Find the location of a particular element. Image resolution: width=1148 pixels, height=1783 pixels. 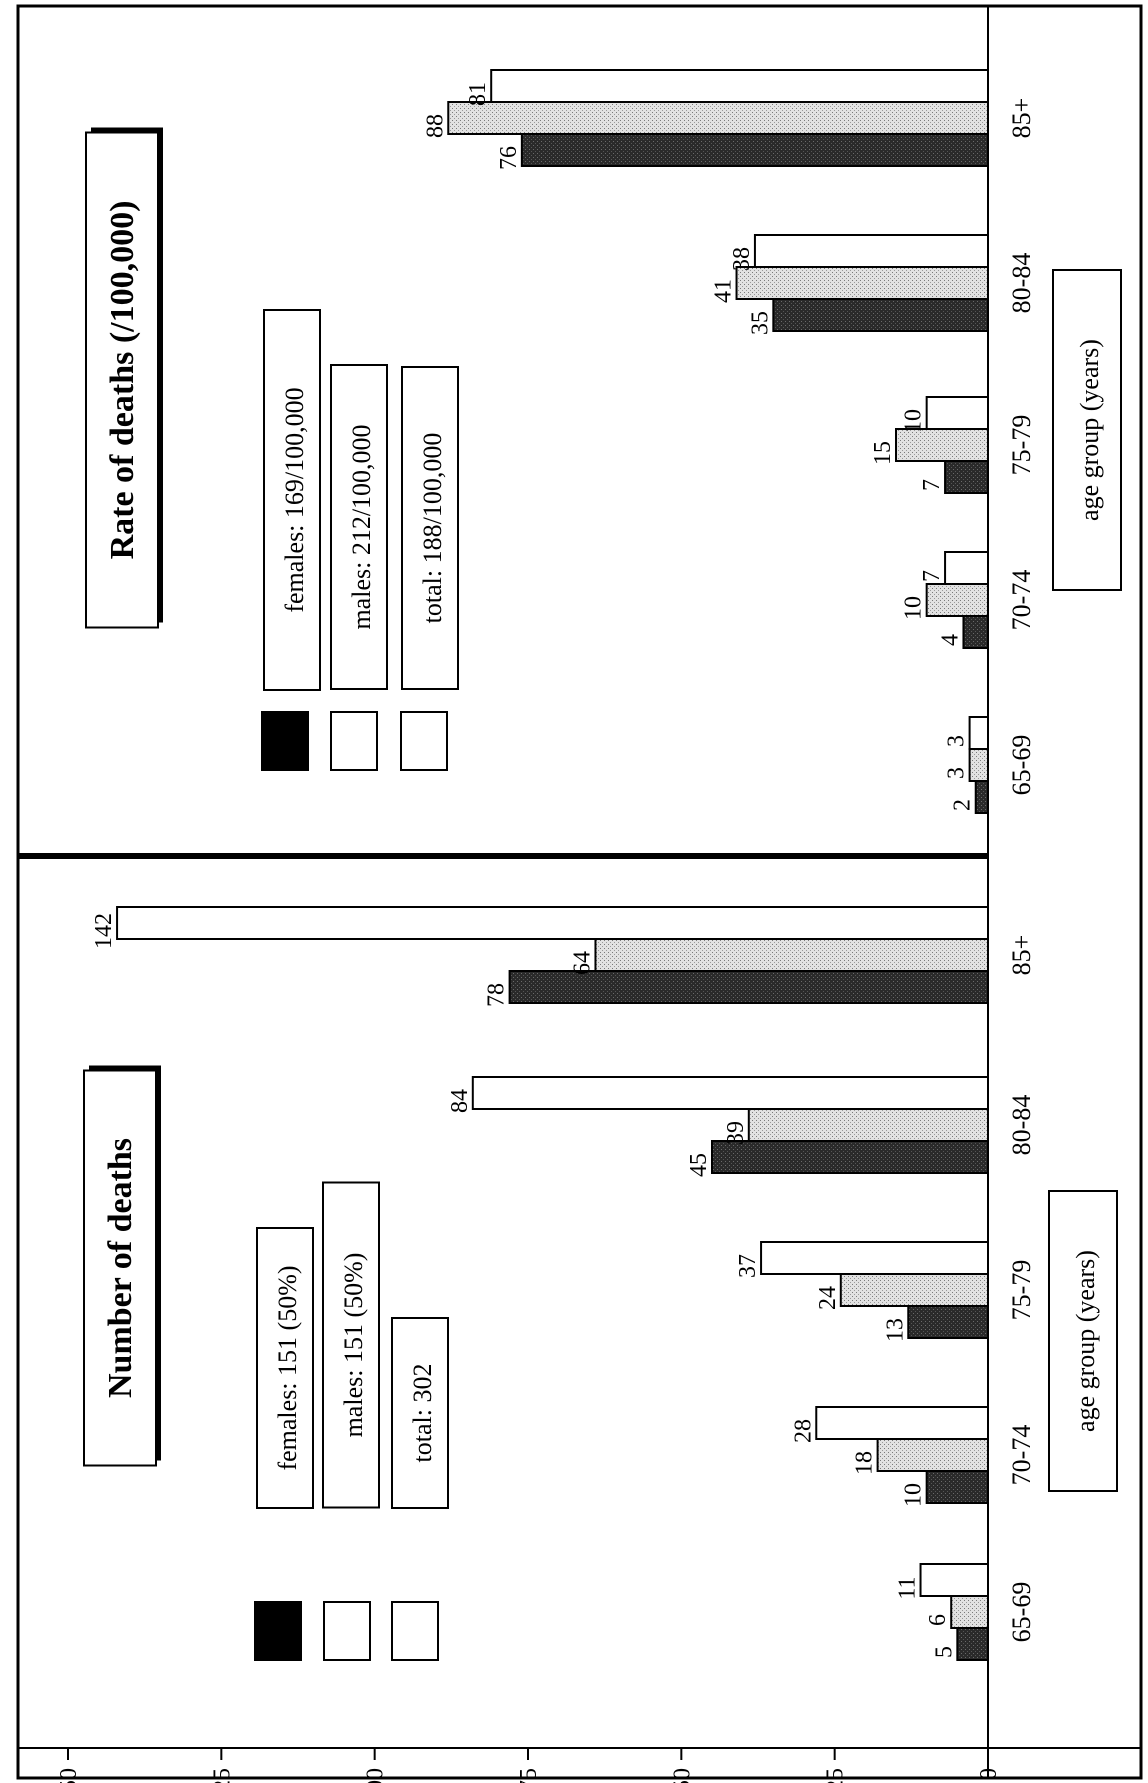

bar-value-label: 84 is located at coordinates (460, 1101).